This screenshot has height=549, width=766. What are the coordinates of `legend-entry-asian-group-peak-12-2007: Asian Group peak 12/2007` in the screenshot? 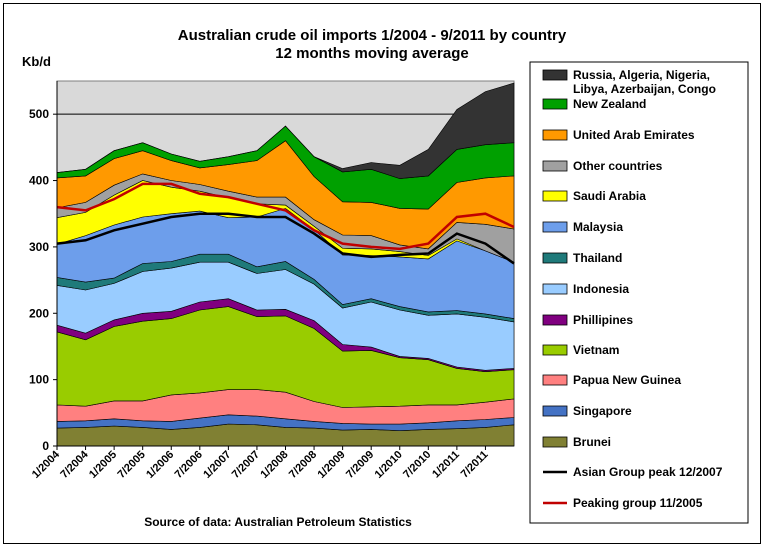 It's located at (633, 472).